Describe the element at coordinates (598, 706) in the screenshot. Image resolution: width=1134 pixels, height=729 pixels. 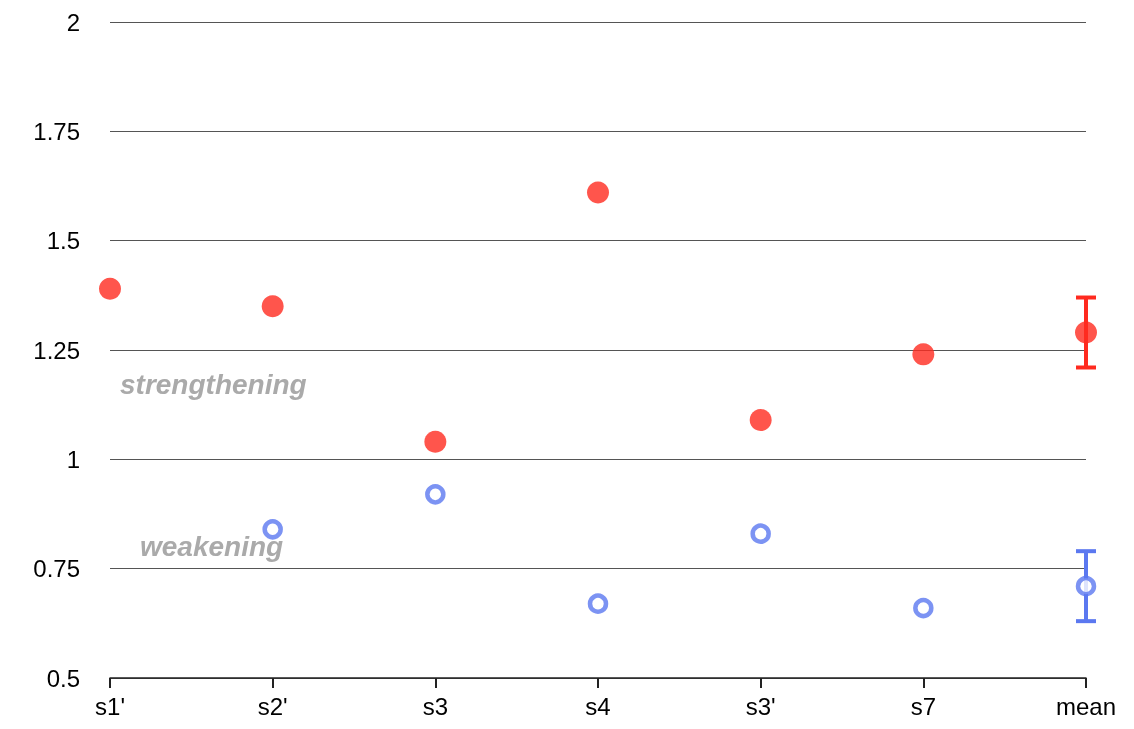
I see `x-tick-label: s4` at that location.